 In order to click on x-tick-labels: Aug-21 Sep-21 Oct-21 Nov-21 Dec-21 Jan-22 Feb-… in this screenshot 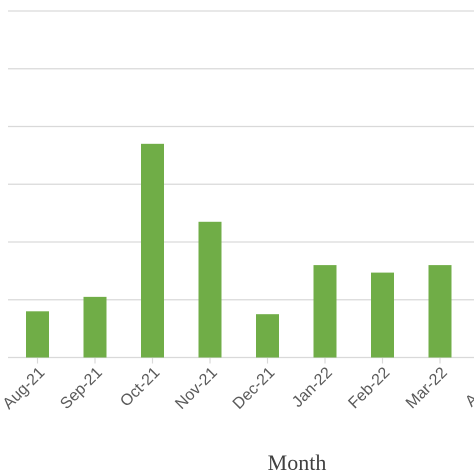, I will do `click(237, 388)`.